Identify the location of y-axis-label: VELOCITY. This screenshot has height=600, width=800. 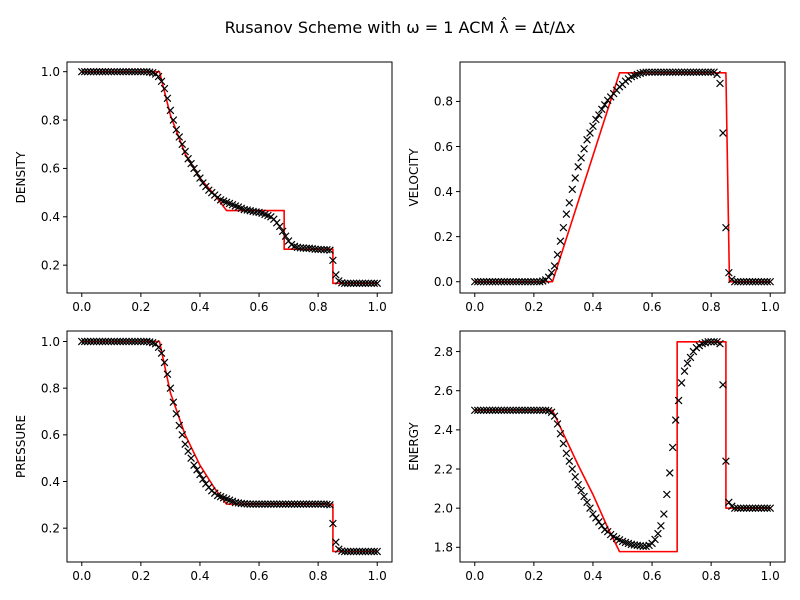
(414, 177).